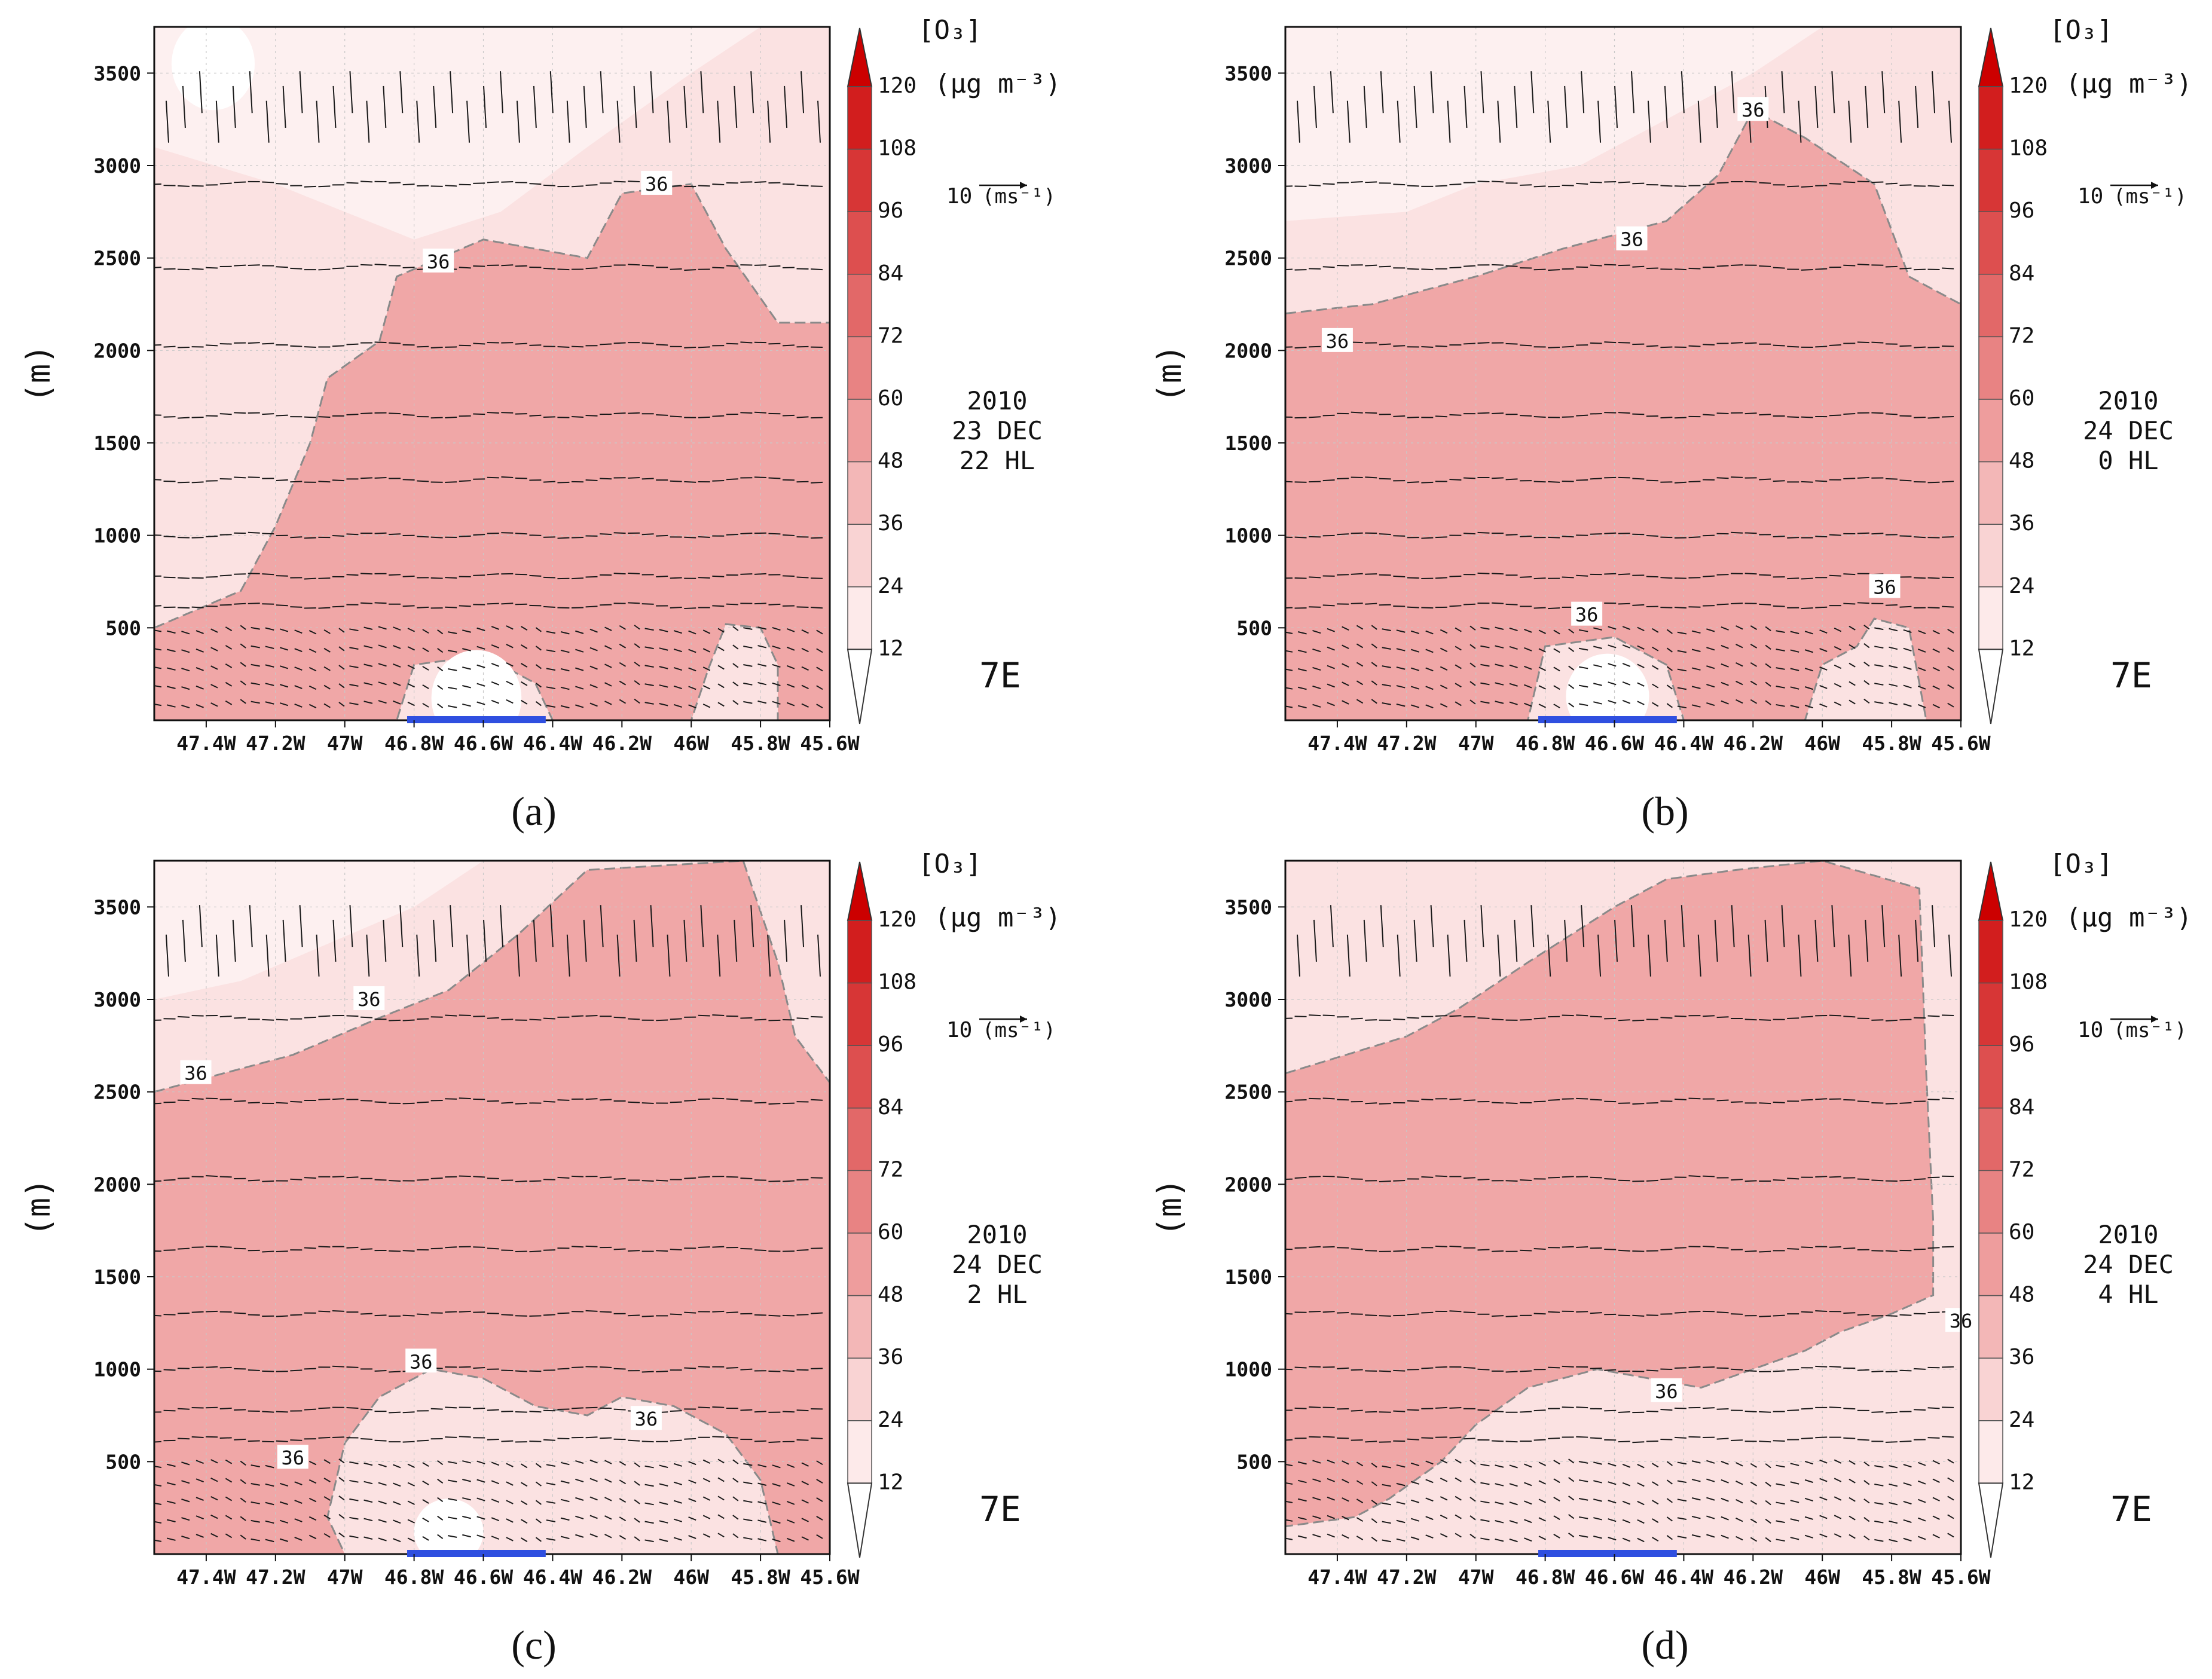  What do you see at coordinates (860, 118) in the screenshot?
I see `colorbar-band` at bounding box center [860, 118].